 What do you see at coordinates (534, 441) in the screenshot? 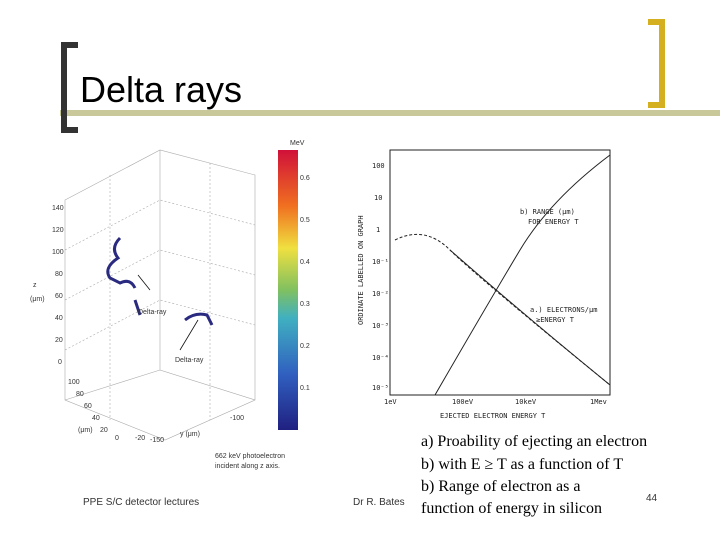
I see `caption-line: a) Proability of ejecting an electron` at bounding box center [534, 441].